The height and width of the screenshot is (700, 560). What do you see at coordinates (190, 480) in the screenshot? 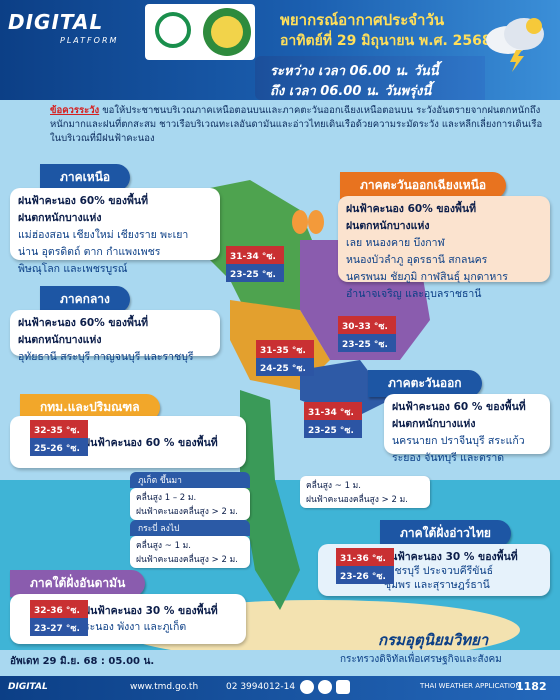
I see `sea-andaman-upper-title: ภูเก็ต ขึ้นมา` at bounding box center [190, 480].